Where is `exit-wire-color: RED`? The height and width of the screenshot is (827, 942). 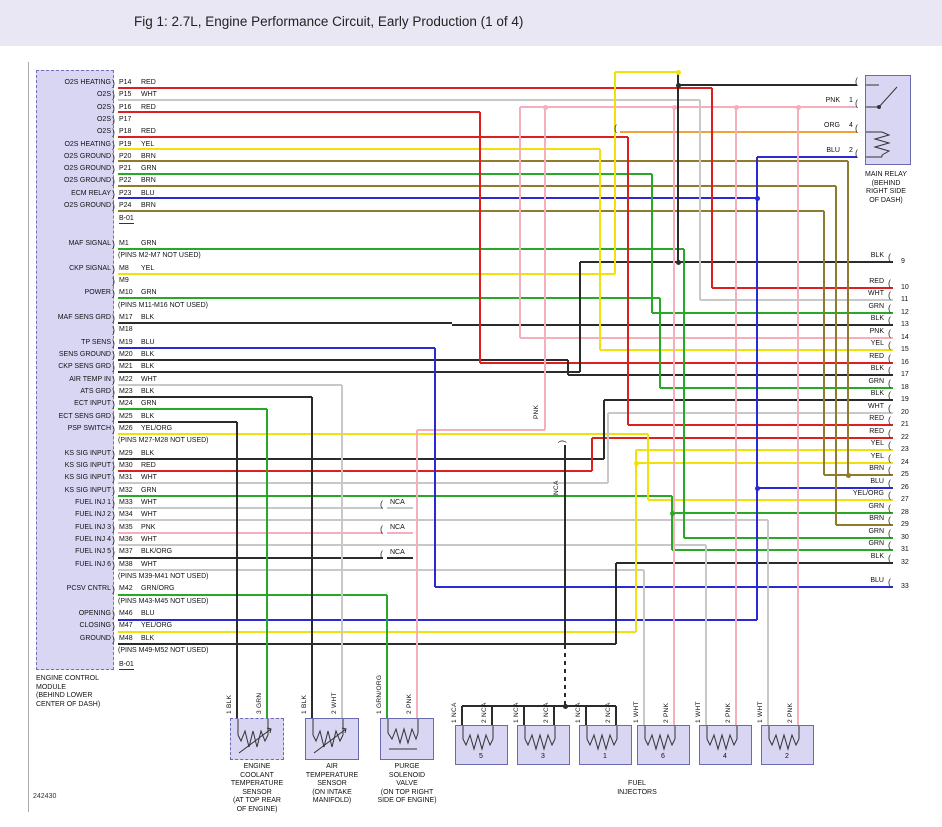 exit-wire-color: RED is located at coordinates (876, 431).